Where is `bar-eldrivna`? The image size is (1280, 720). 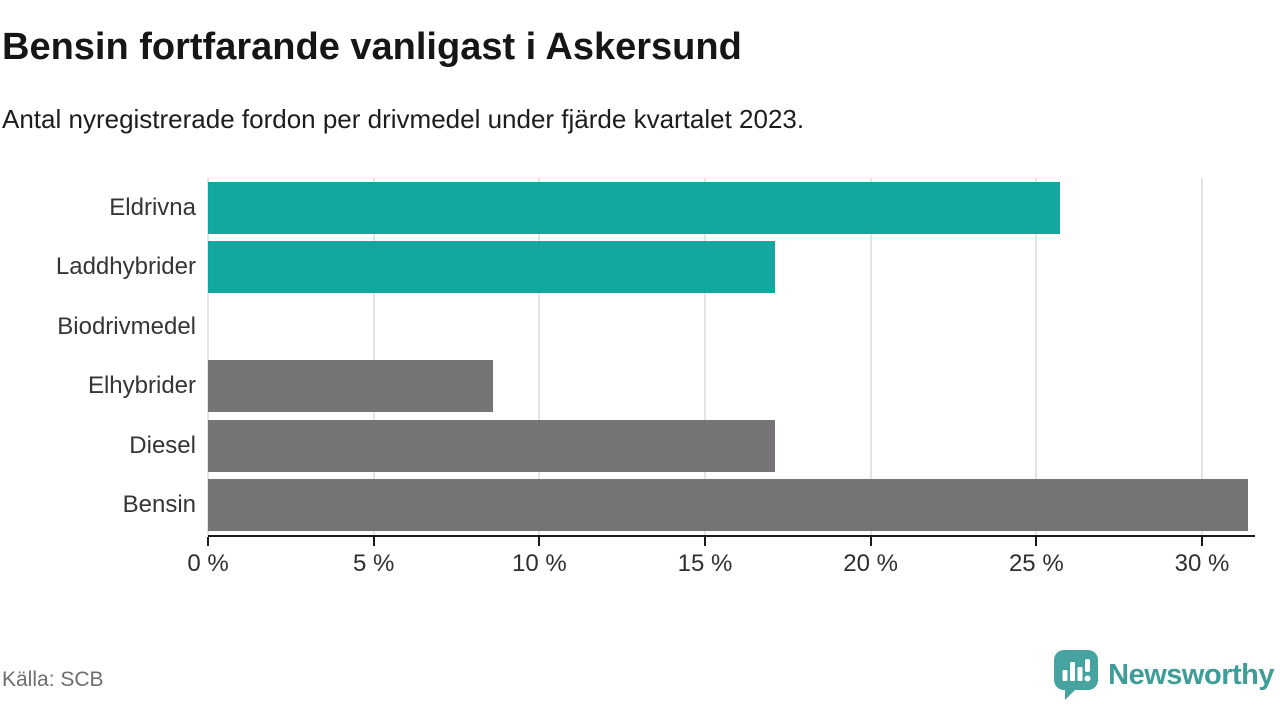
bar-eldrivna is located at coordinates (634, 207).